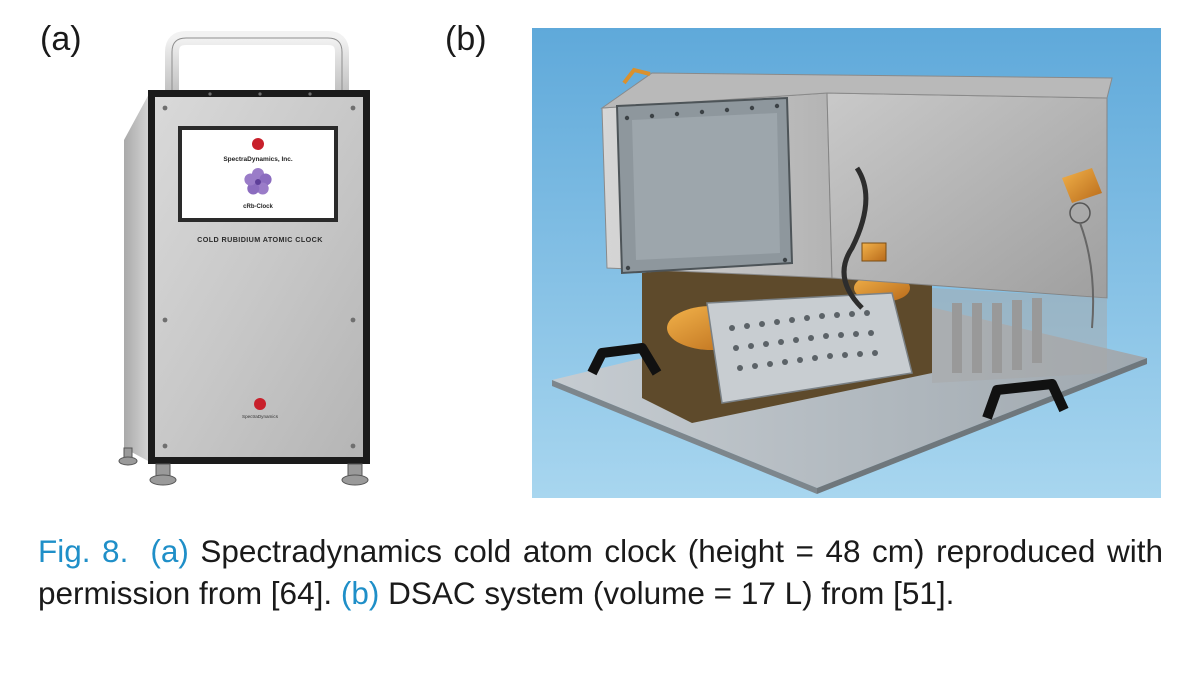 This screenshot has width=1200, height=690. I want to click on front-cable, so click(855, 238).